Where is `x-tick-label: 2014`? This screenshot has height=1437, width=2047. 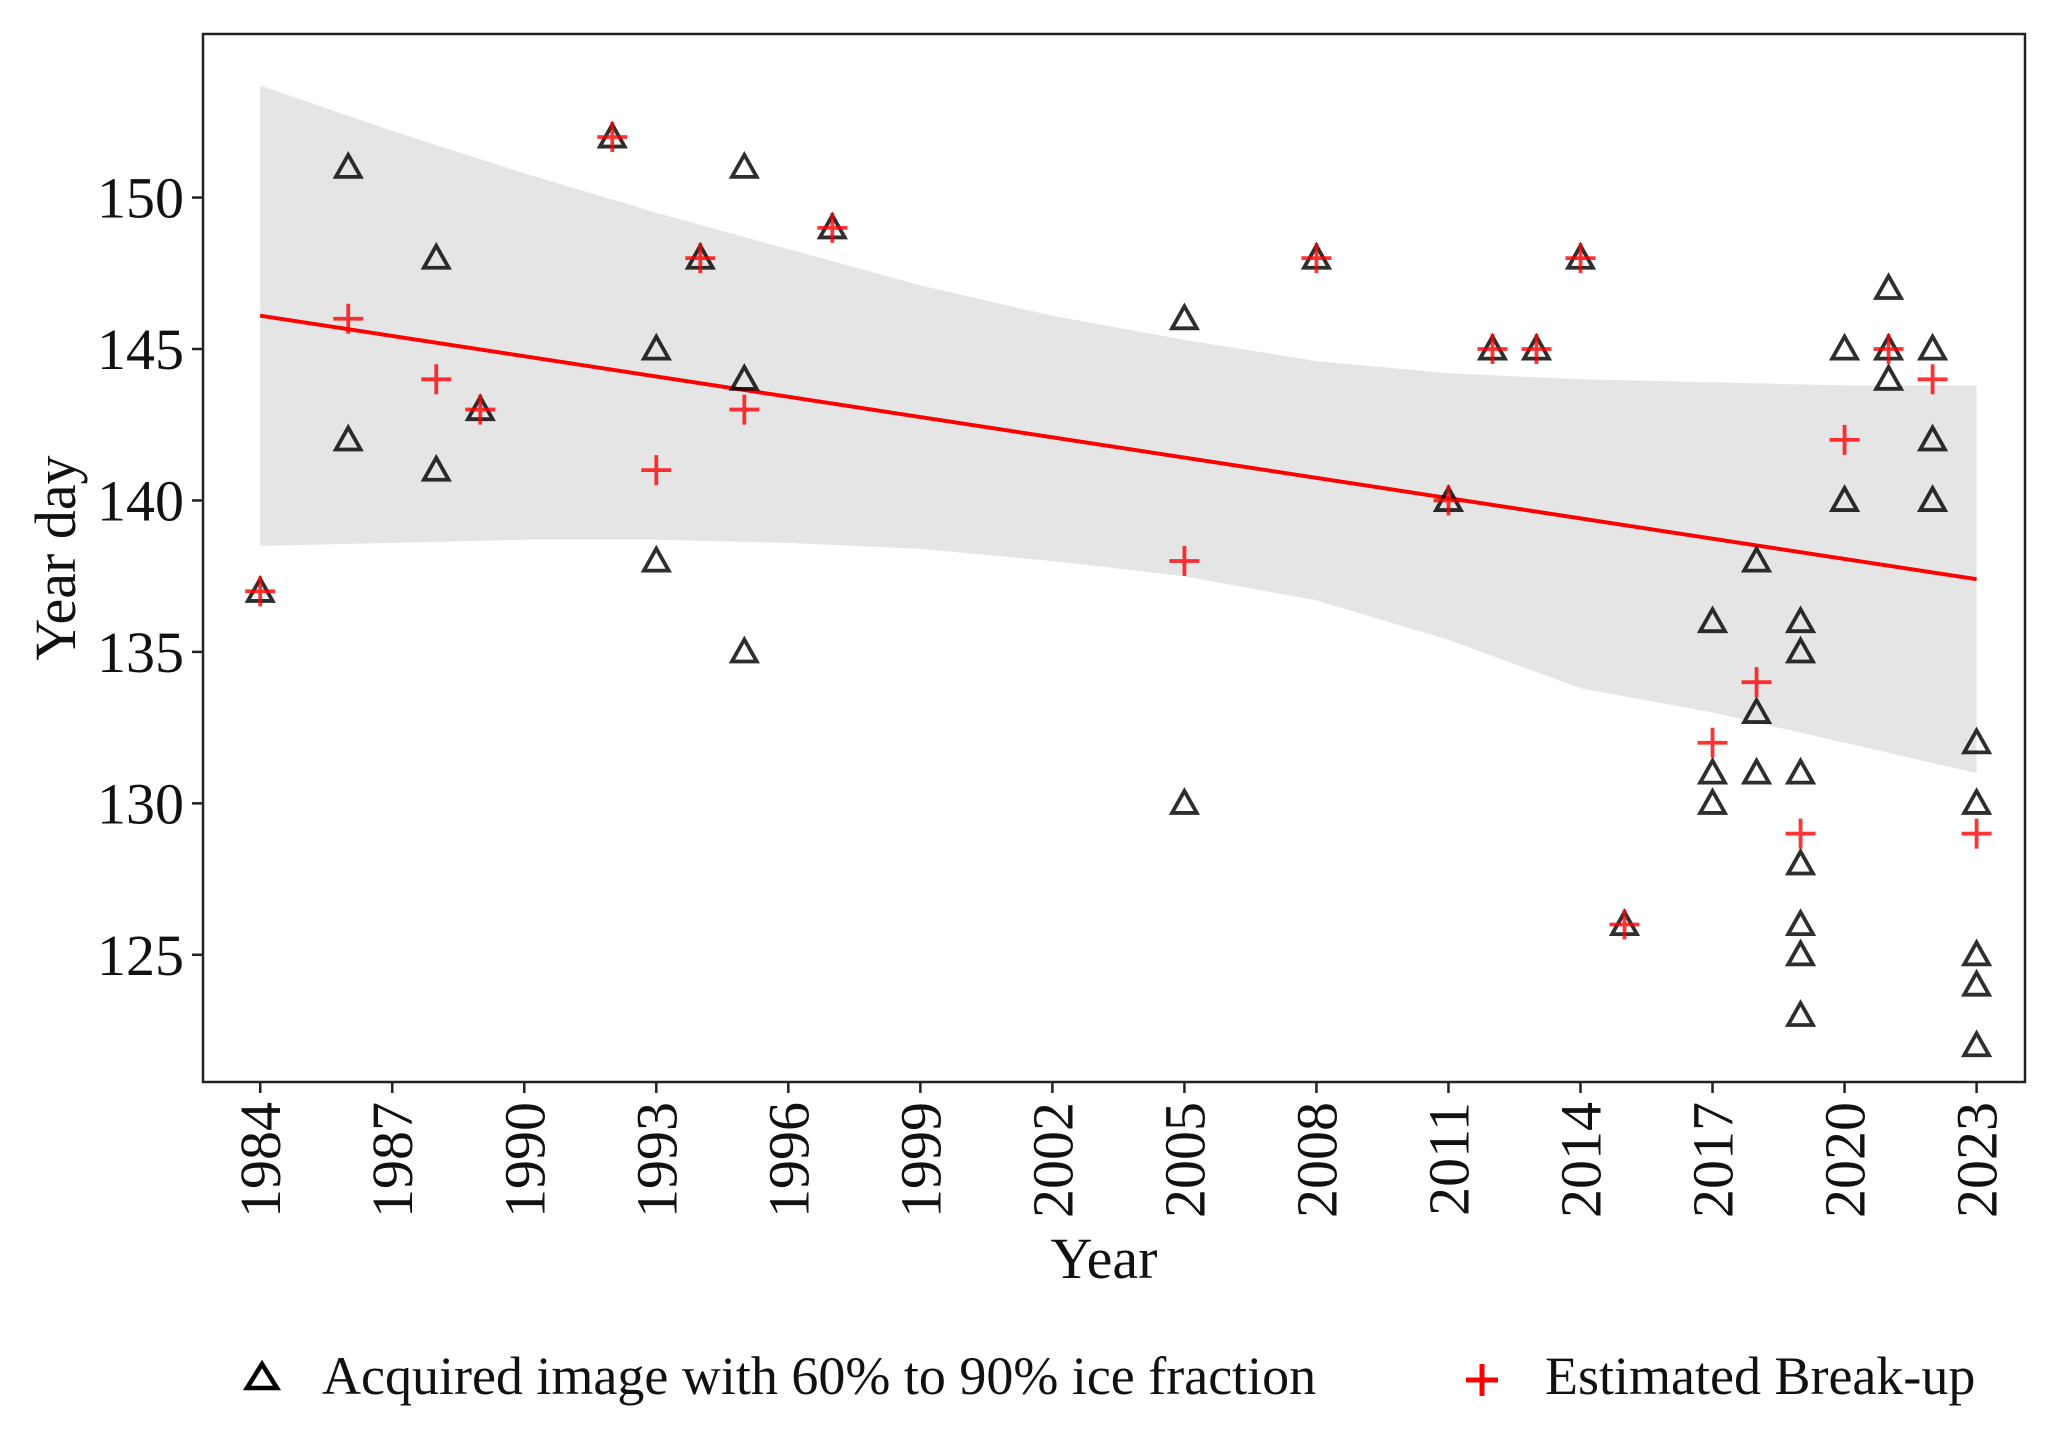 x-tick-label: 2014 is located at coordinates (1581, 1160).